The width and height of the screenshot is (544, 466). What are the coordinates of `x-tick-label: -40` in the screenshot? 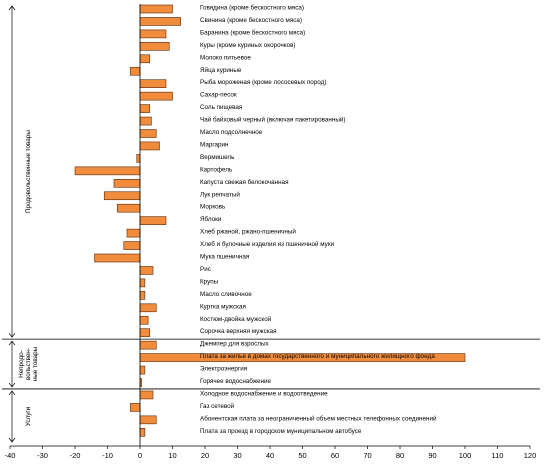 It's located at (10, 455).